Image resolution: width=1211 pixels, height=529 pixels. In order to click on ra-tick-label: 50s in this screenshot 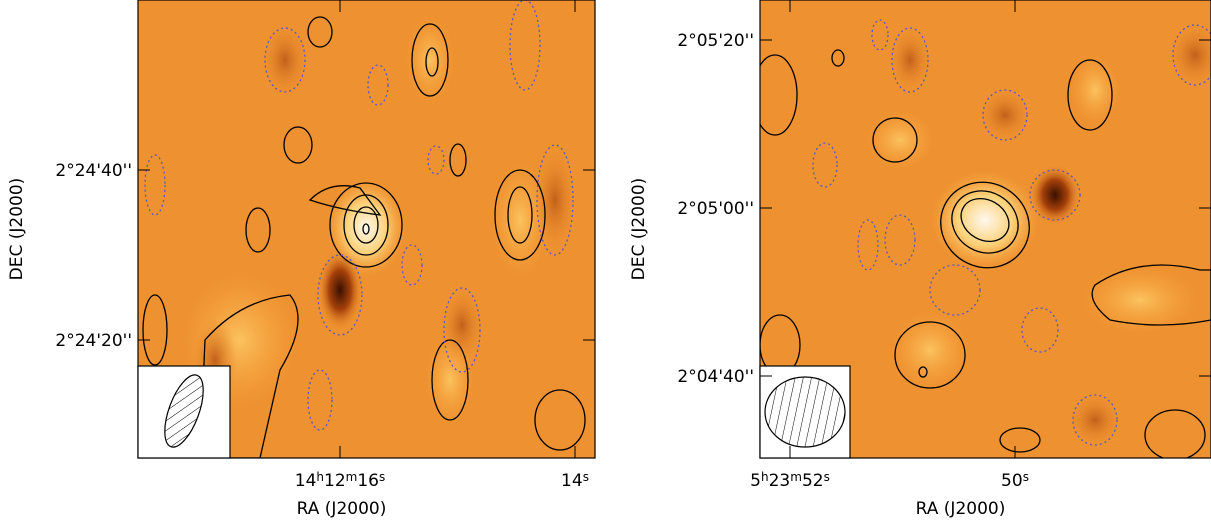, I will do `click(1015, 480)`.